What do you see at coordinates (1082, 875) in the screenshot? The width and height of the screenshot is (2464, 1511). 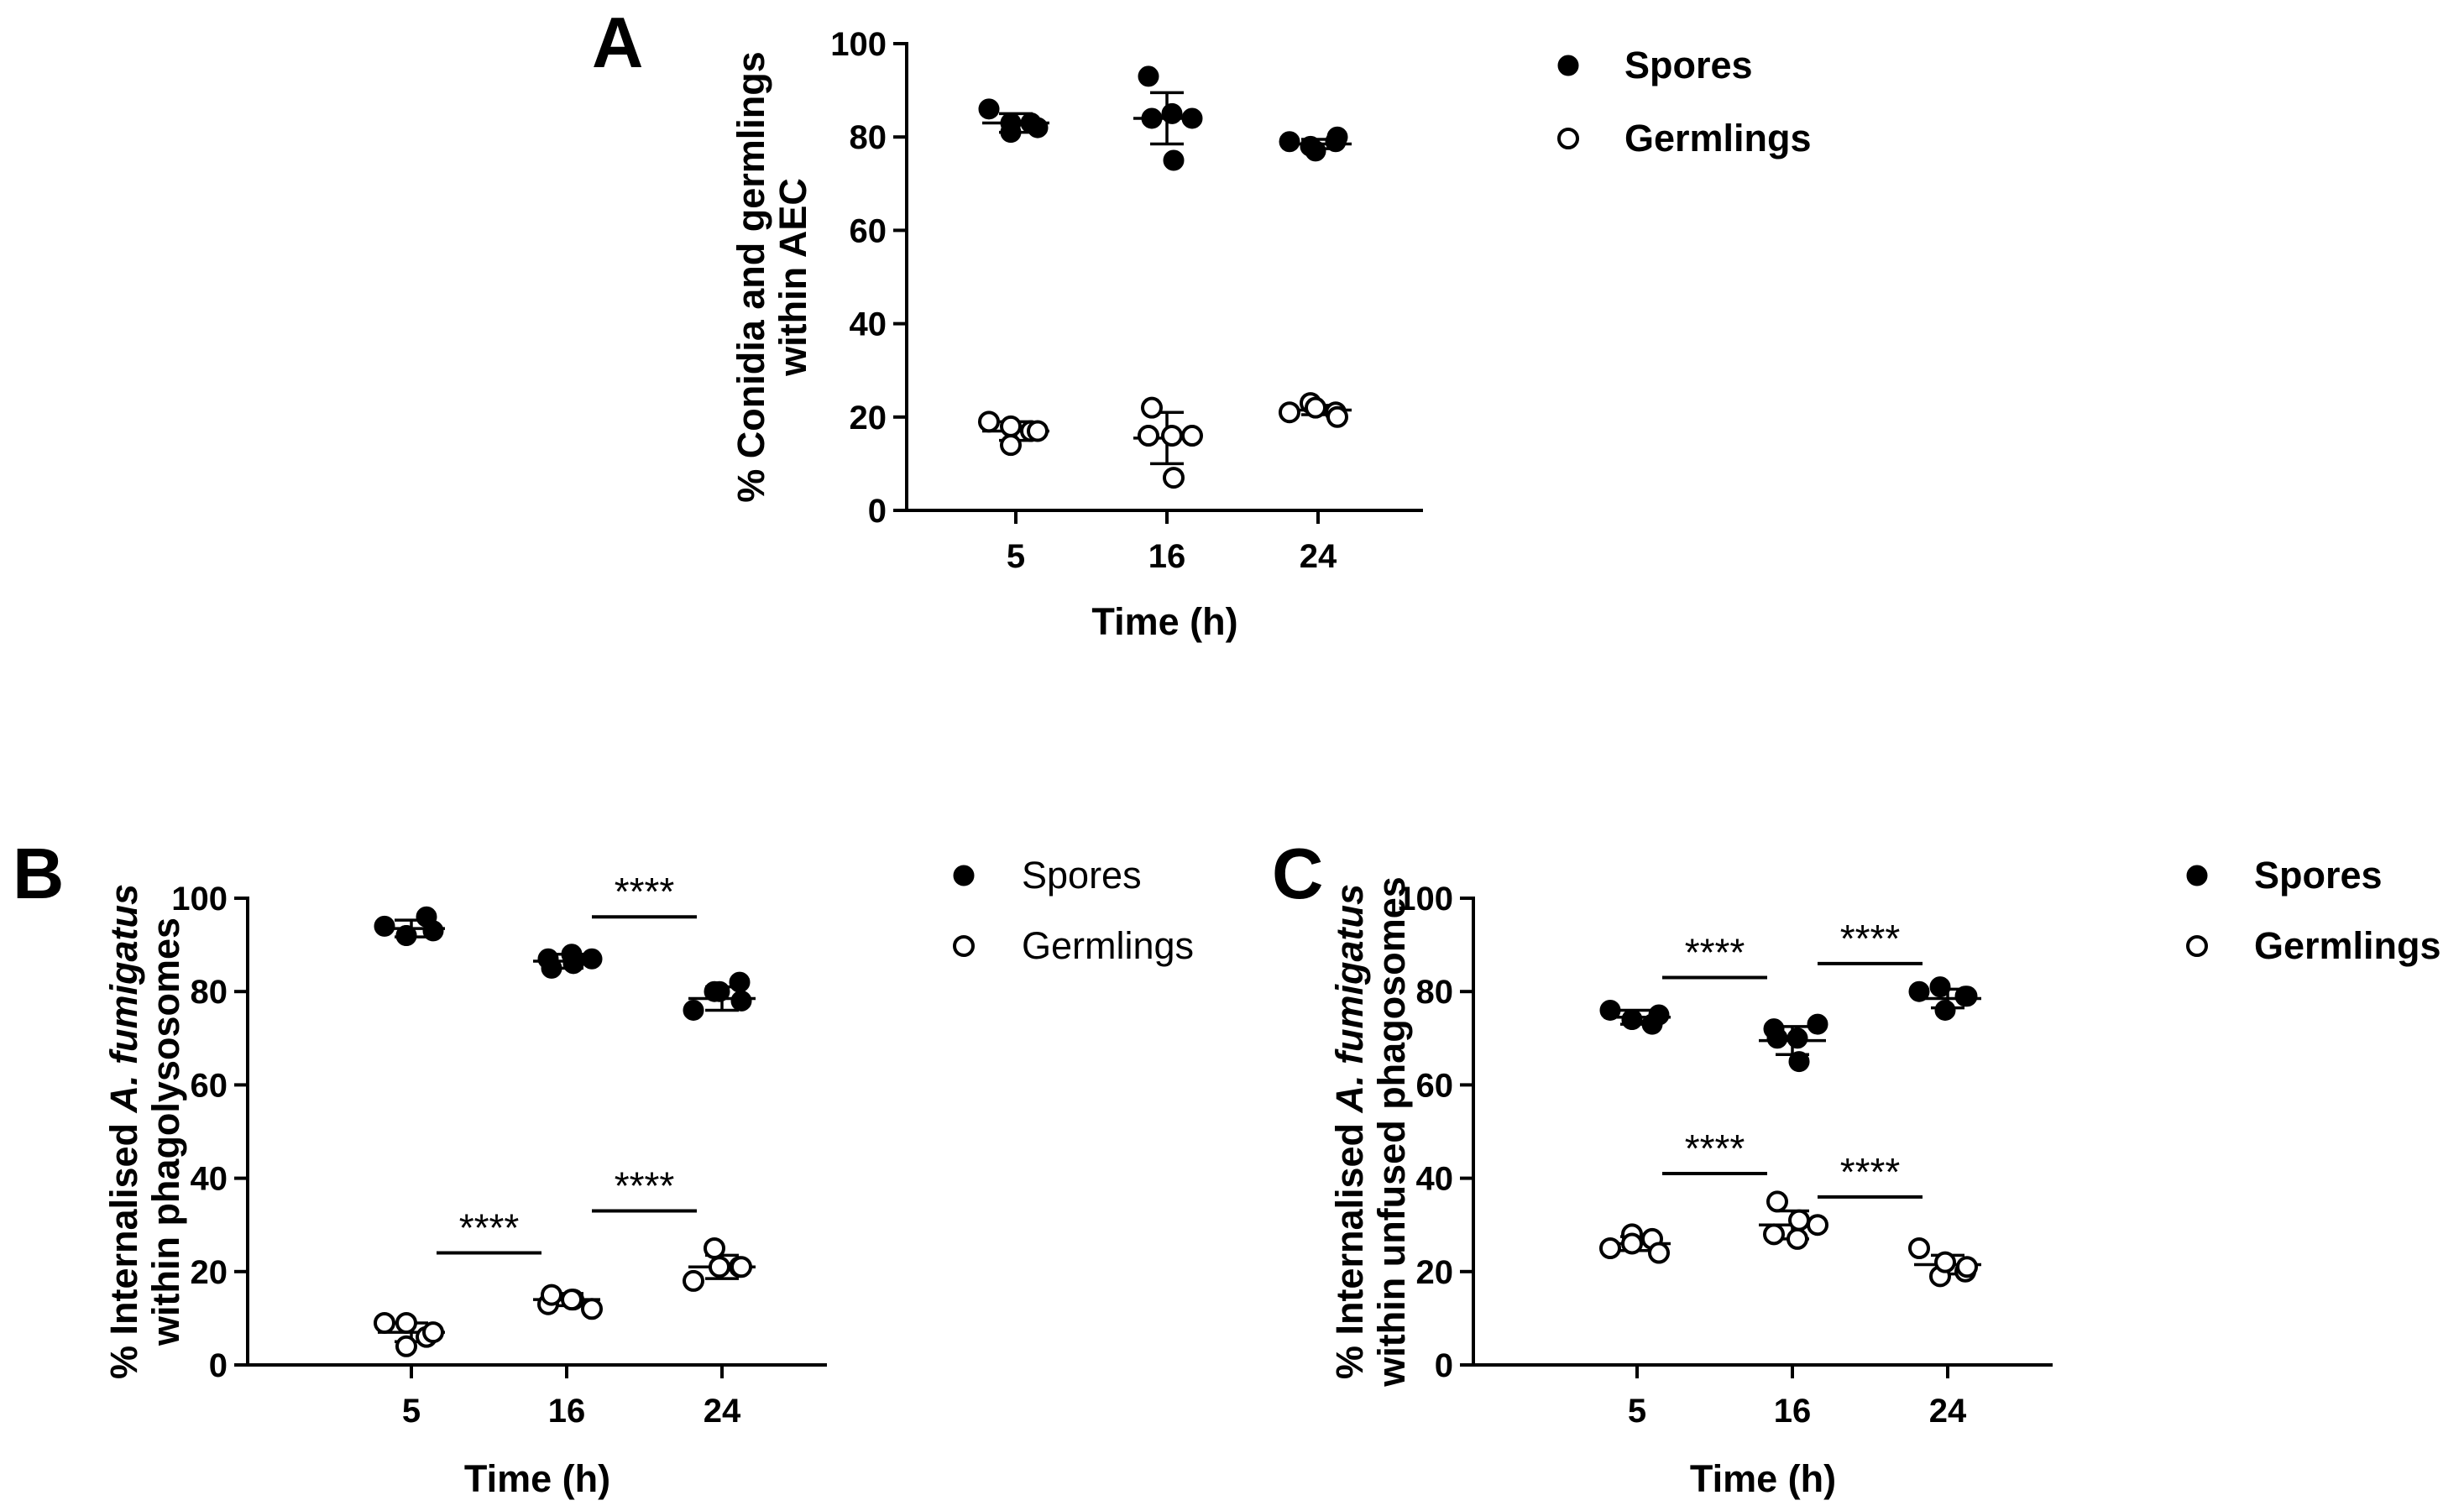 I see `legend-label: Spores` at bounding box center [1082, 875].